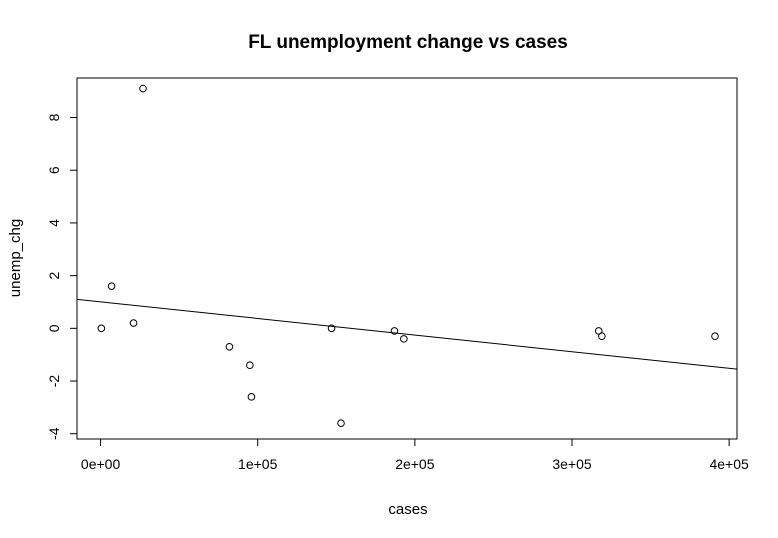  I want to click on y-tick-label: 6, so click(54, 170).